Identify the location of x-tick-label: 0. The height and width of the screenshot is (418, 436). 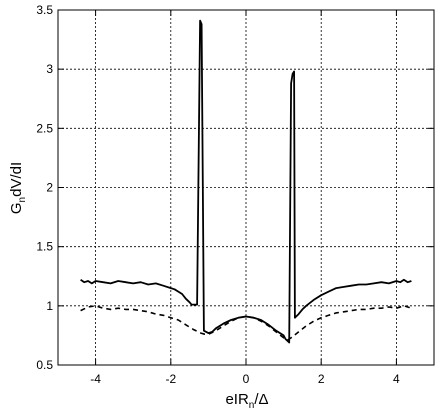
(246, 379).